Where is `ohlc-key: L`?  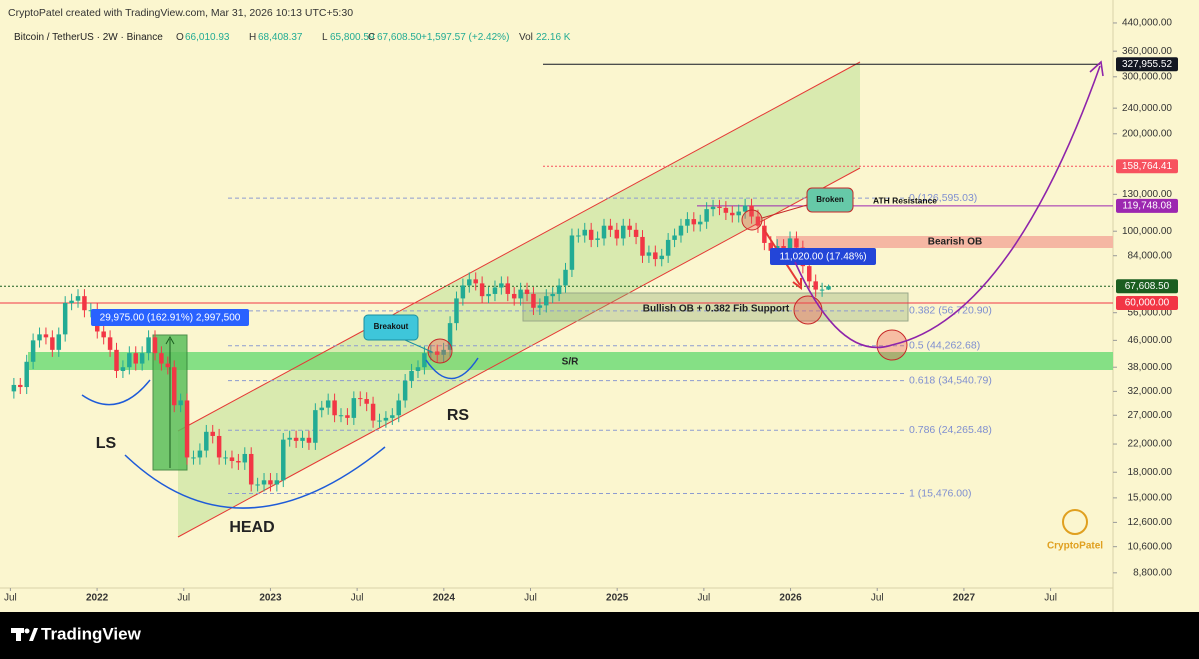
ohlc-key: L is located at coordinates (325, 37).